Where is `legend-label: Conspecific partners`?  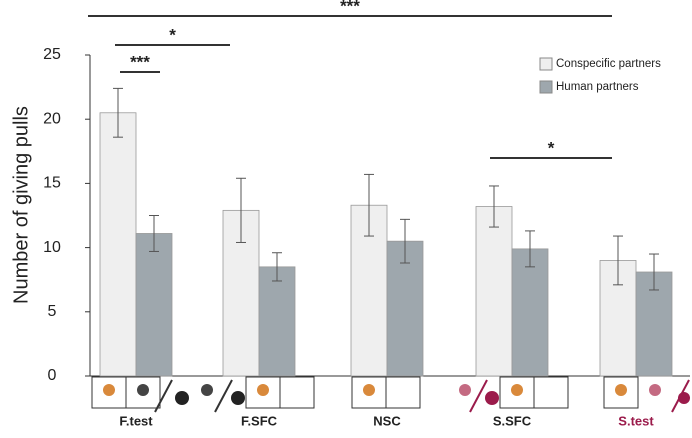 legend-label: Conspecific partners is located at coordinates (608, 64).